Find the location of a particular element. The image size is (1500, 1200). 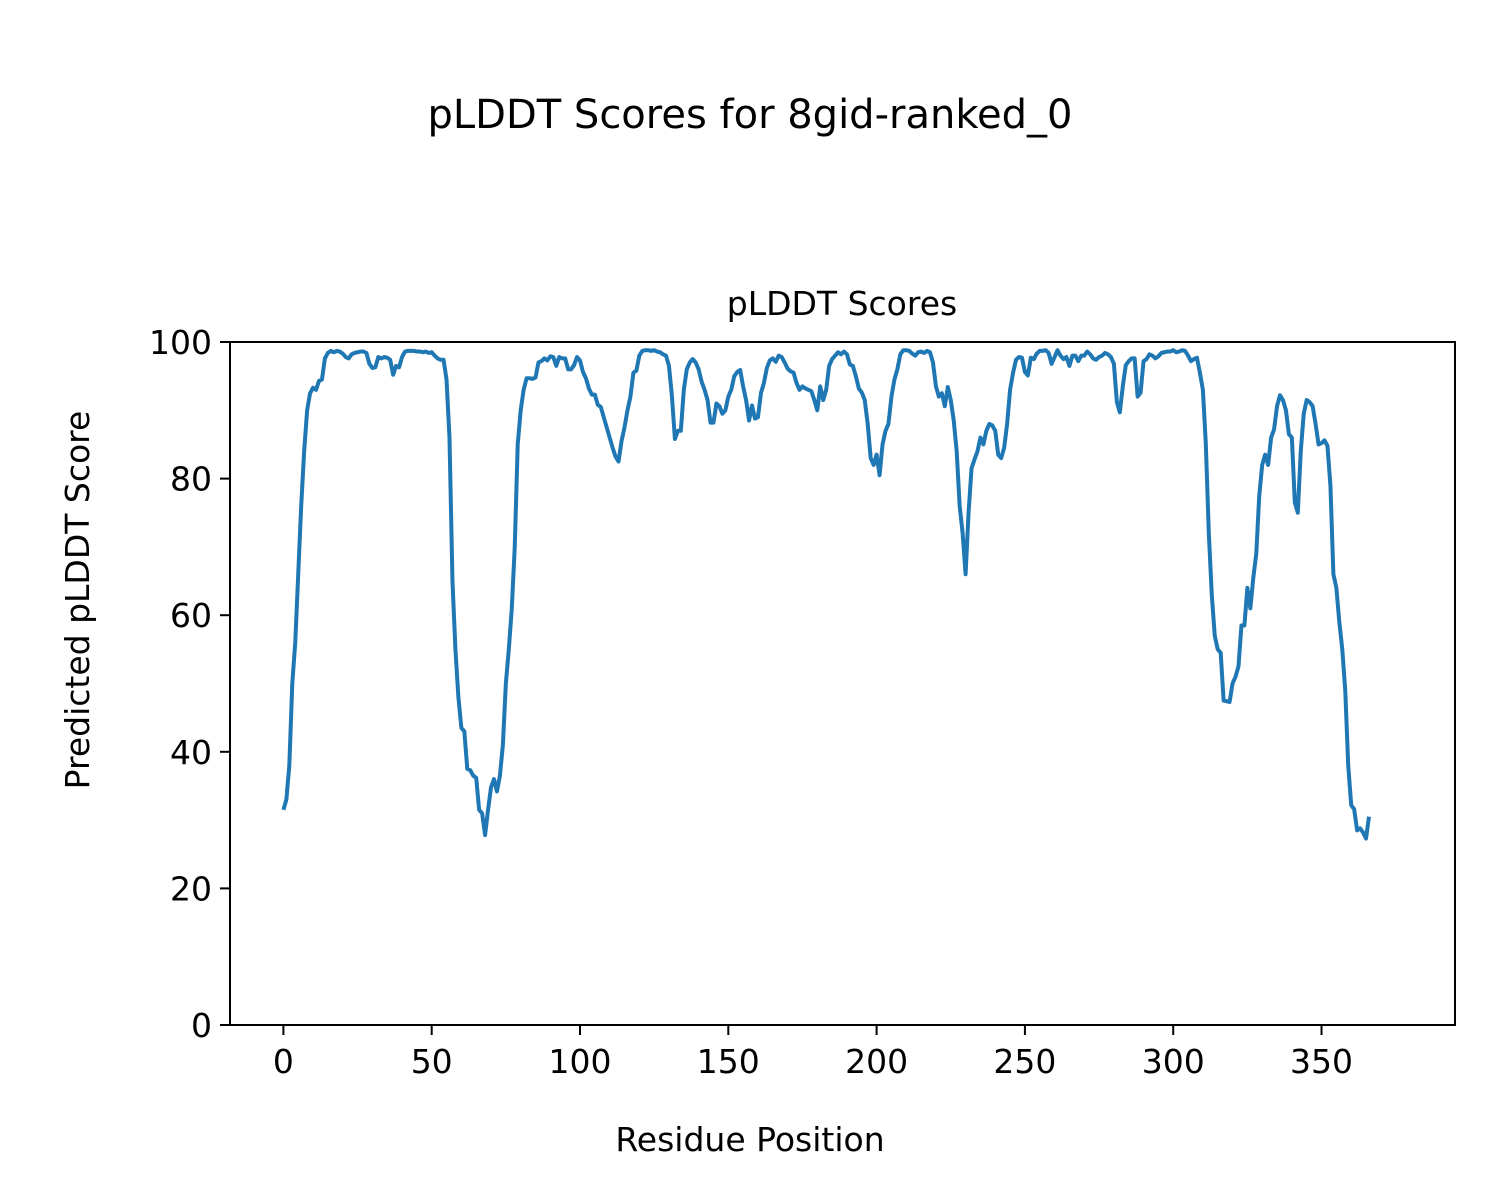

y-tick-label: 40 is located at coordinates (191, 752).